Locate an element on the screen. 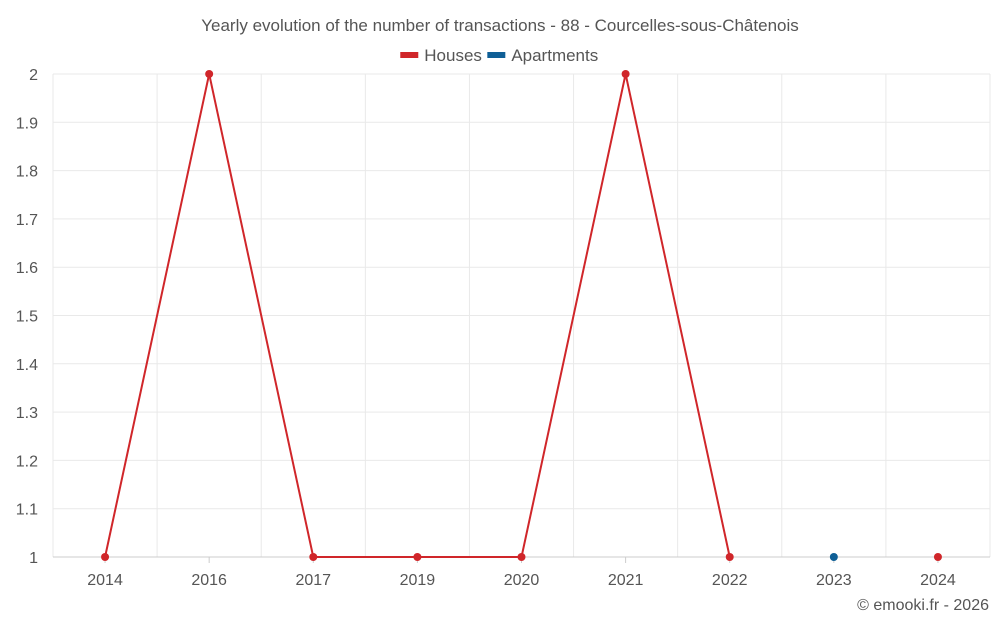  x-tick-label: 2016 is located at coordinates (209, 580).